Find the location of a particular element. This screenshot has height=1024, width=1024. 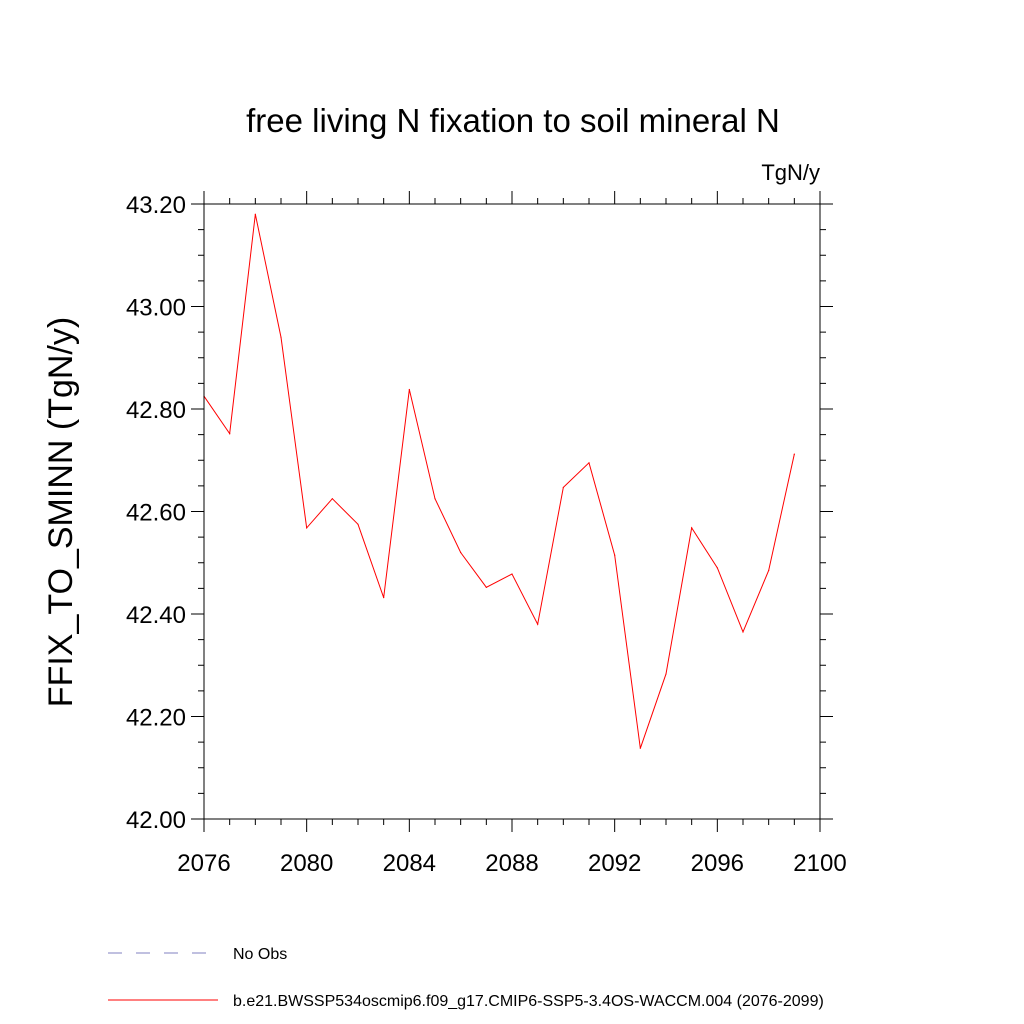

y-axis-label: FFIX_TO_SMINN (TgN/y) is located at coordinates (61, 512).